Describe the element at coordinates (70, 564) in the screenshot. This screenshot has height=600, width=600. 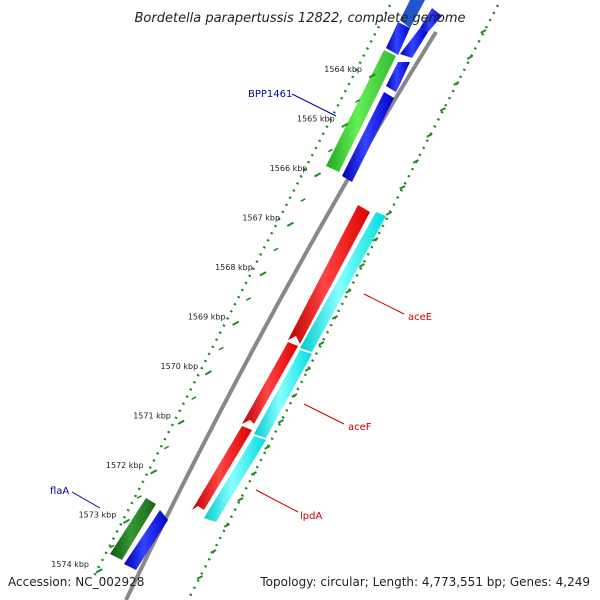
I see `tick-label: 1574 kbp` at that location.